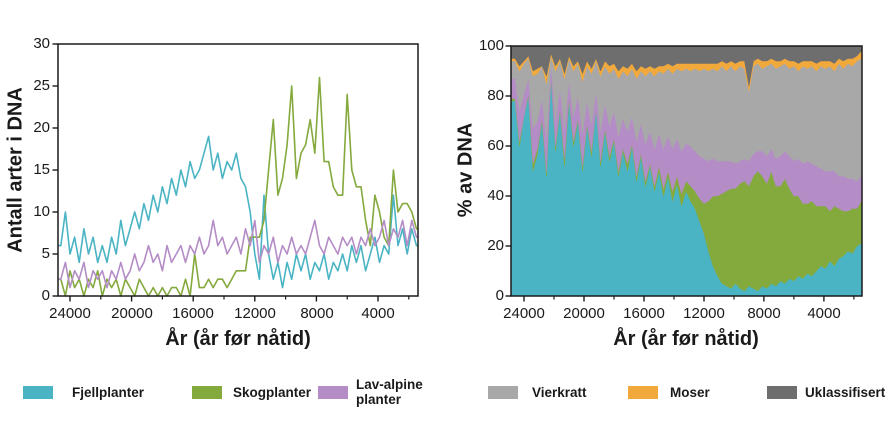 The height and width of the screenshot is (429, 895). I want to click on left-x-tick-label-8000: 8000, so click(317, 313).